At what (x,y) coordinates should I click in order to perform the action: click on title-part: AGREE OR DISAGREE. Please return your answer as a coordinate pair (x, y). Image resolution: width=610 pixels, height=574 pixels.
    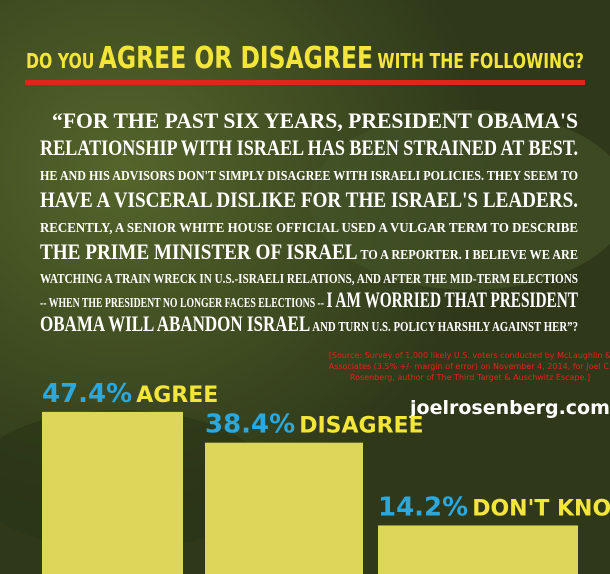
    Looking at the image, I should click on (236, 58).